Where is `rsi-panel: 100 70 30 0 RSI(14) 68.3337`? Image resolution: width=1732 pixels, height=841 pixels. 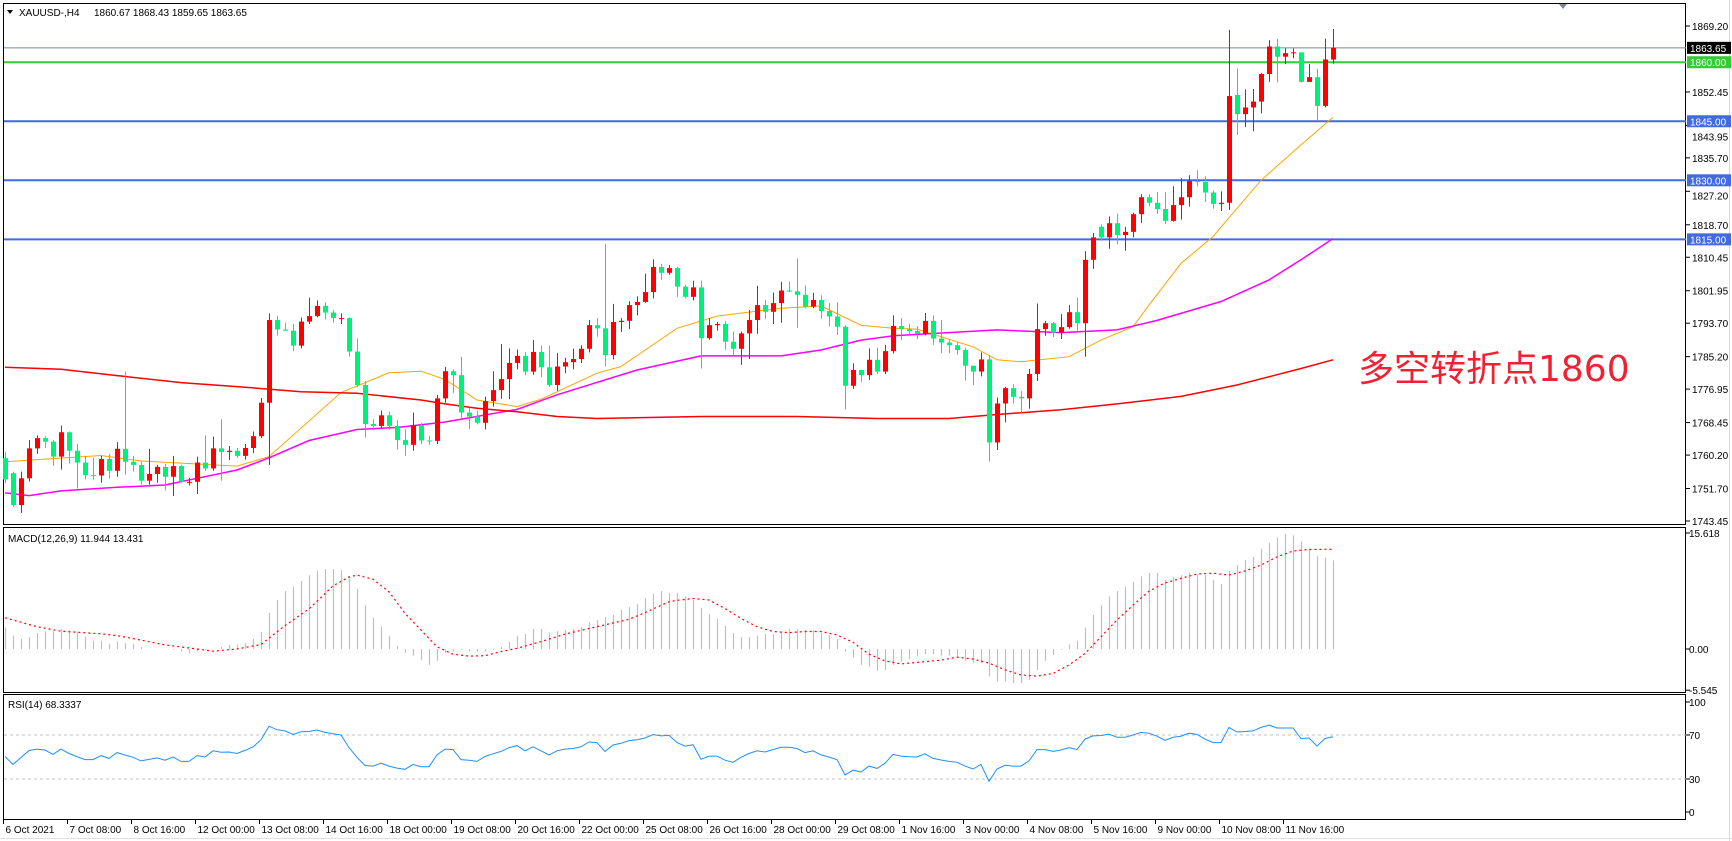 rsi-panel: 100 70 30 0 RSI(14) 68.3337 is located at coordinates (855, 757).